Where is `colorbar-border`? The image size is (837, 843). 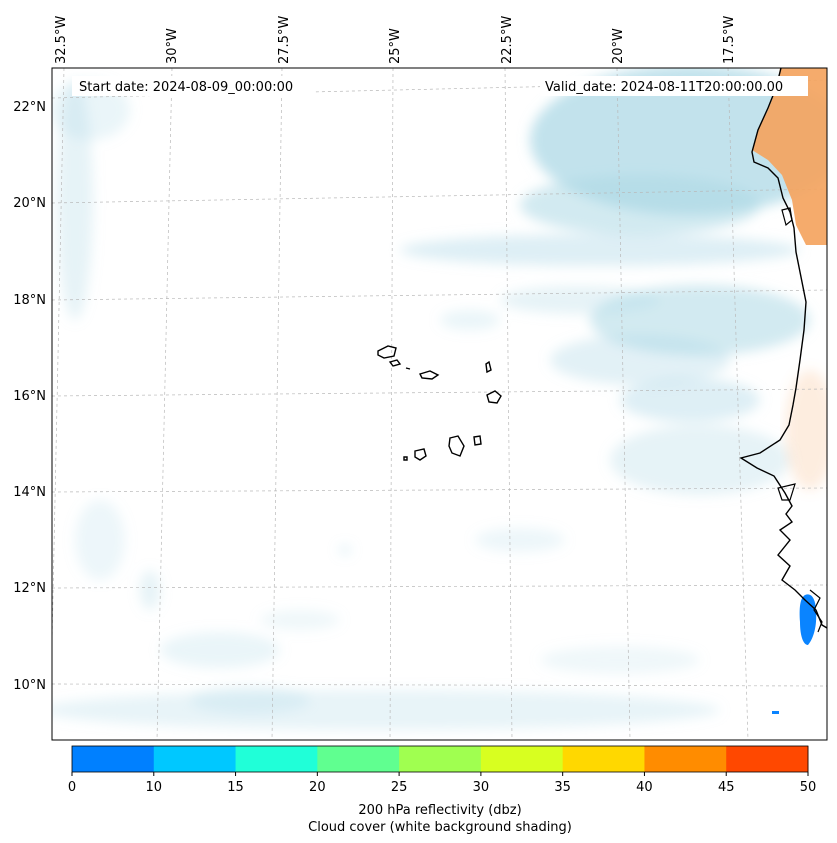 colorbar-border is located at coordinates (440, 759).